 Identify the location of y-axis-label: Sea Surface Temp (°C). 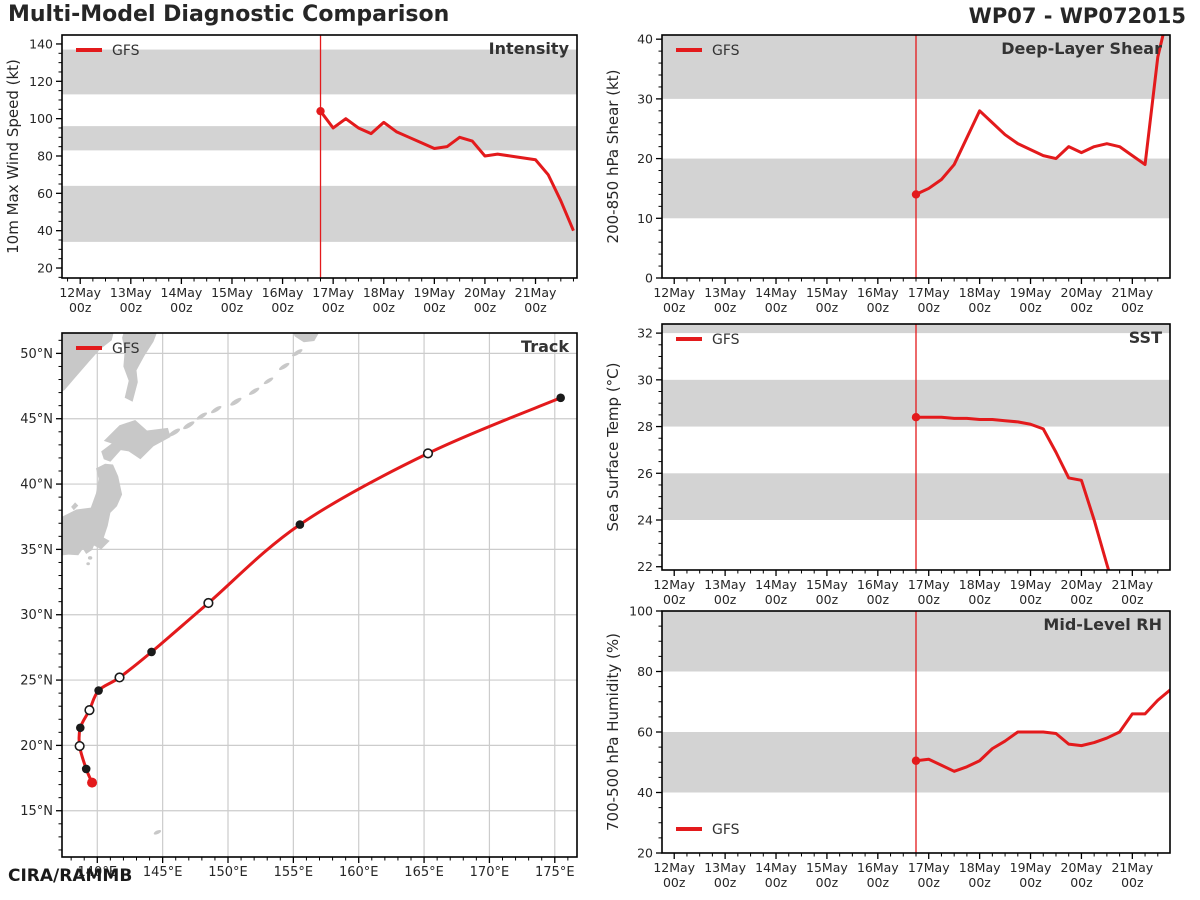
(613, 446).